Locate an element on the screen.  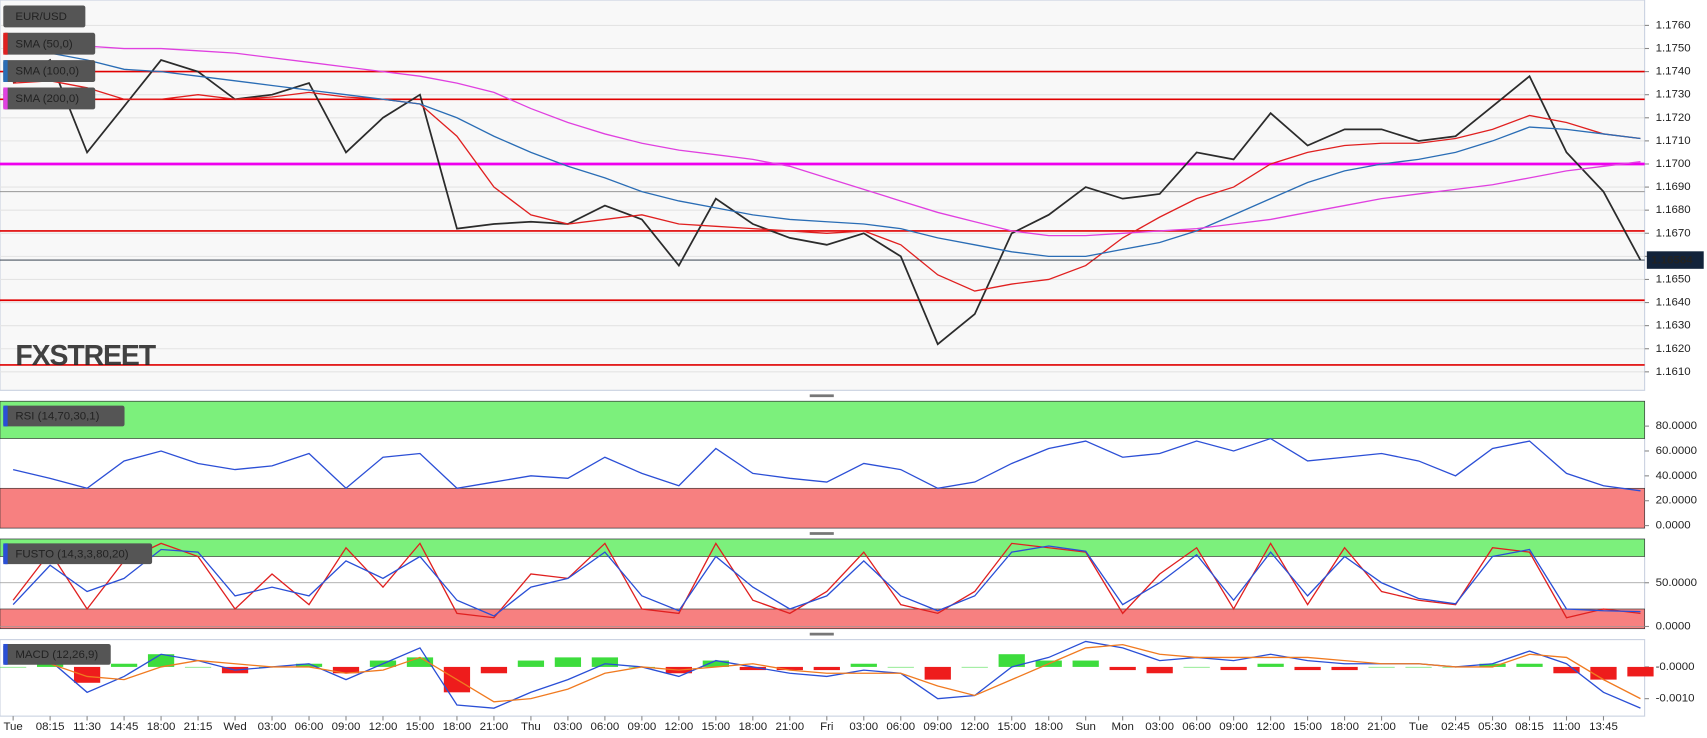
legend-swatch is located at coordinates (5, 98).